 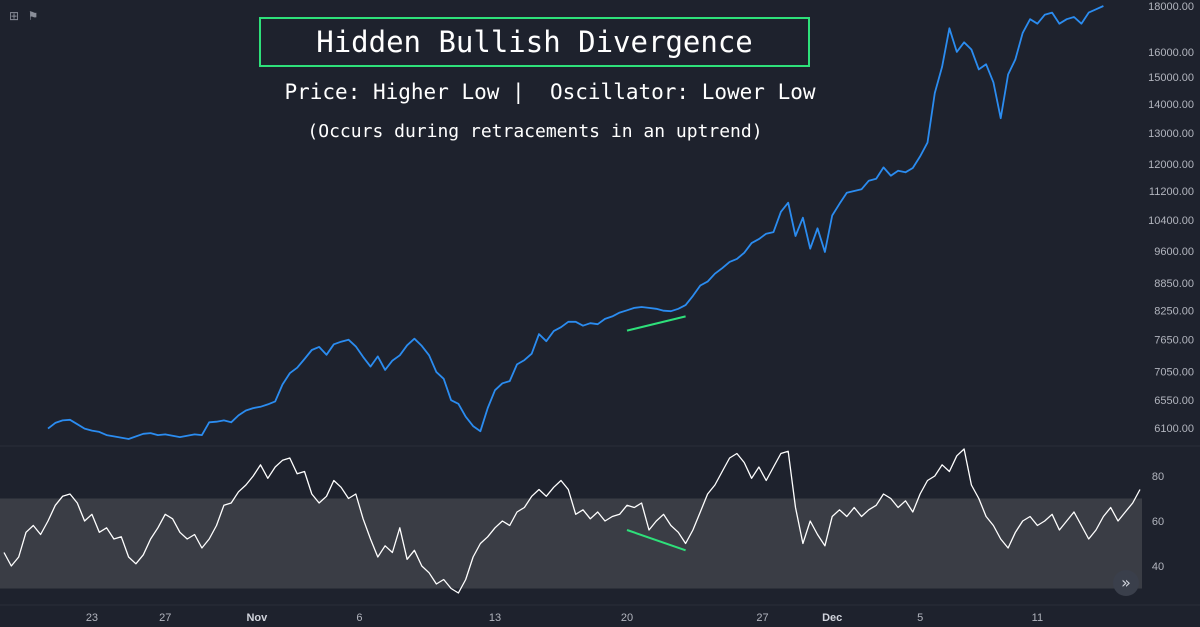 What do you see at coordinates (1171, 165) in the screenshot?
I see `price-y-tick-label: 12000.00` at bounding box center [1171, 165].